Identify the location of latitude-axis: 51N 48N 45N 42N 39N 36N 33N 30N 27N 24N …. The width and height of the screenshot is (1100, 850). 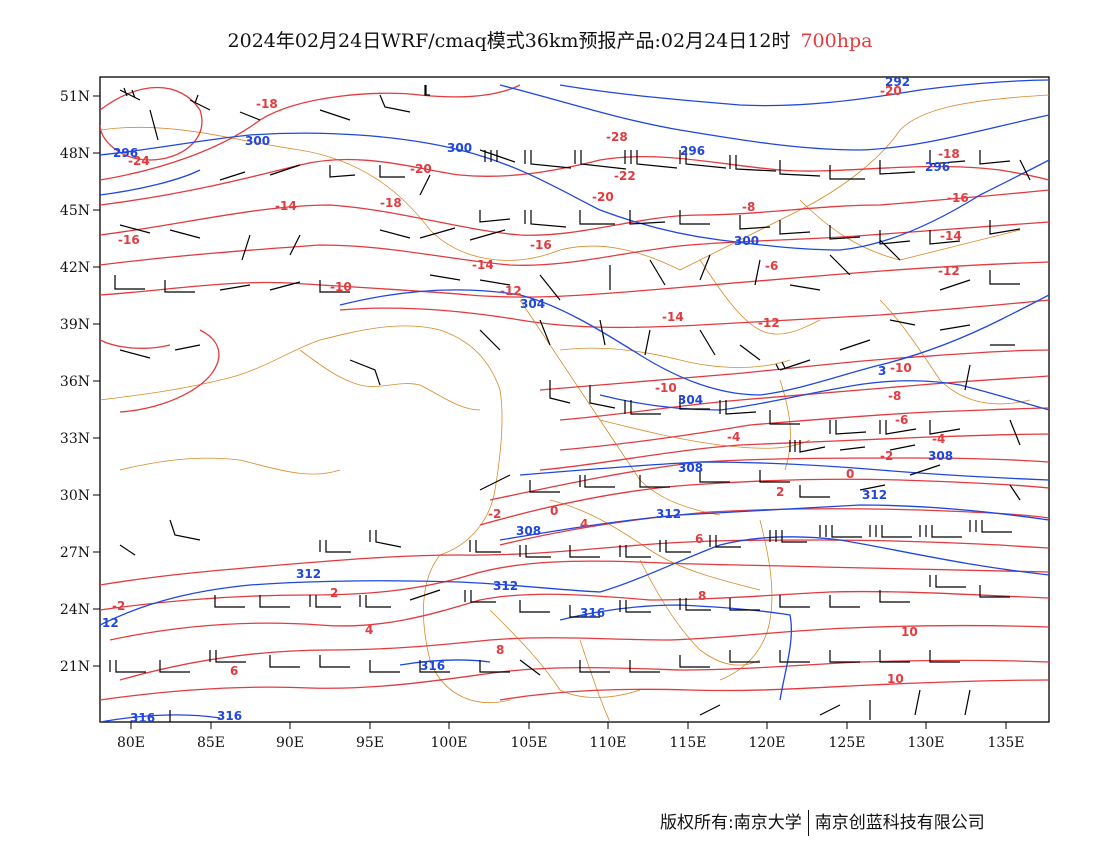
(80, 382).